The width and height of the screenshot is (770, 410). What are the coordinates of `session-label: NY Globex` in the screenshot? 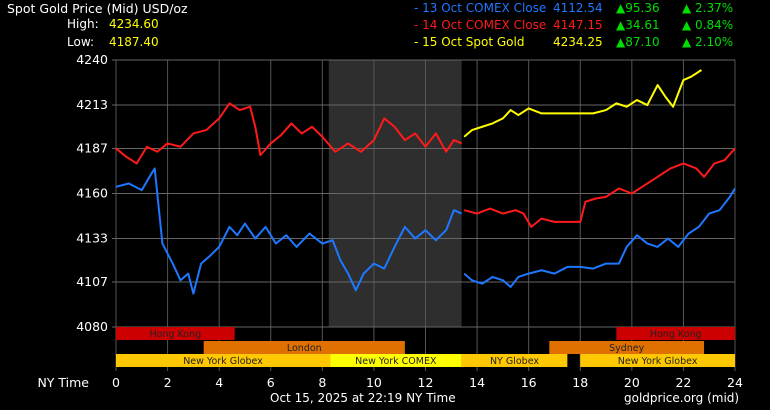 It's located at (514, 361).